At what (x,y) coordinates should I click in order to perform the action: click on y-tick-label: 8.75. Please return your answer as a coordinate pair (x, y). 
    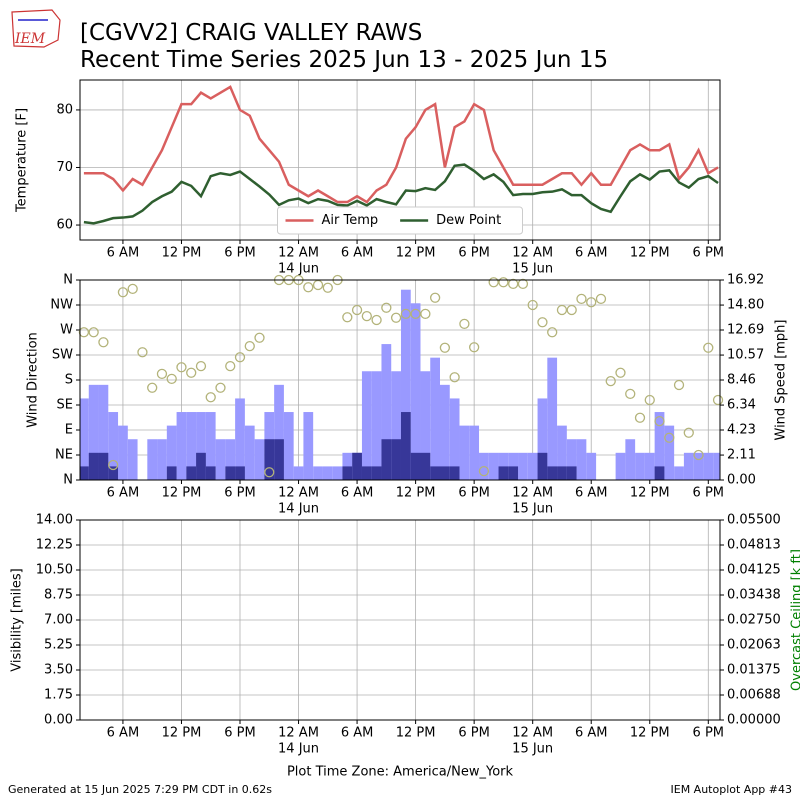
    Looking at the image, I should click on (58, 595).